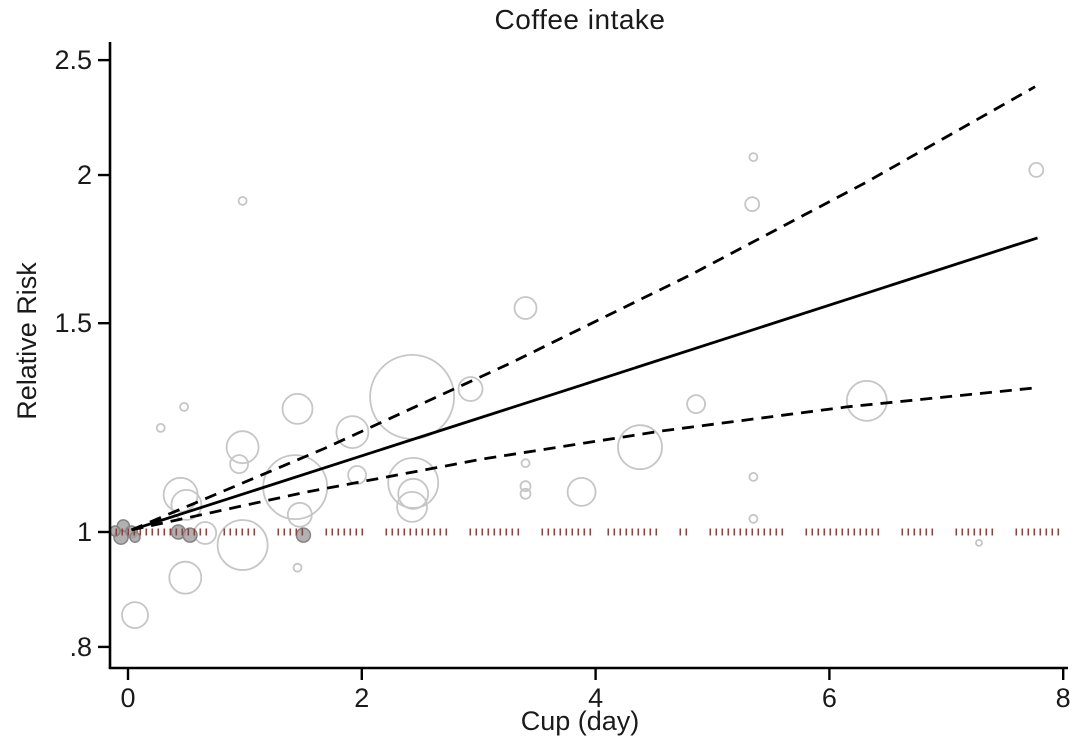 The height and width of the screenshot is (752, 1080). Describe the element at coordinates (587, 532) in the screenshot. I see `reference-rug-rr1` at that location.